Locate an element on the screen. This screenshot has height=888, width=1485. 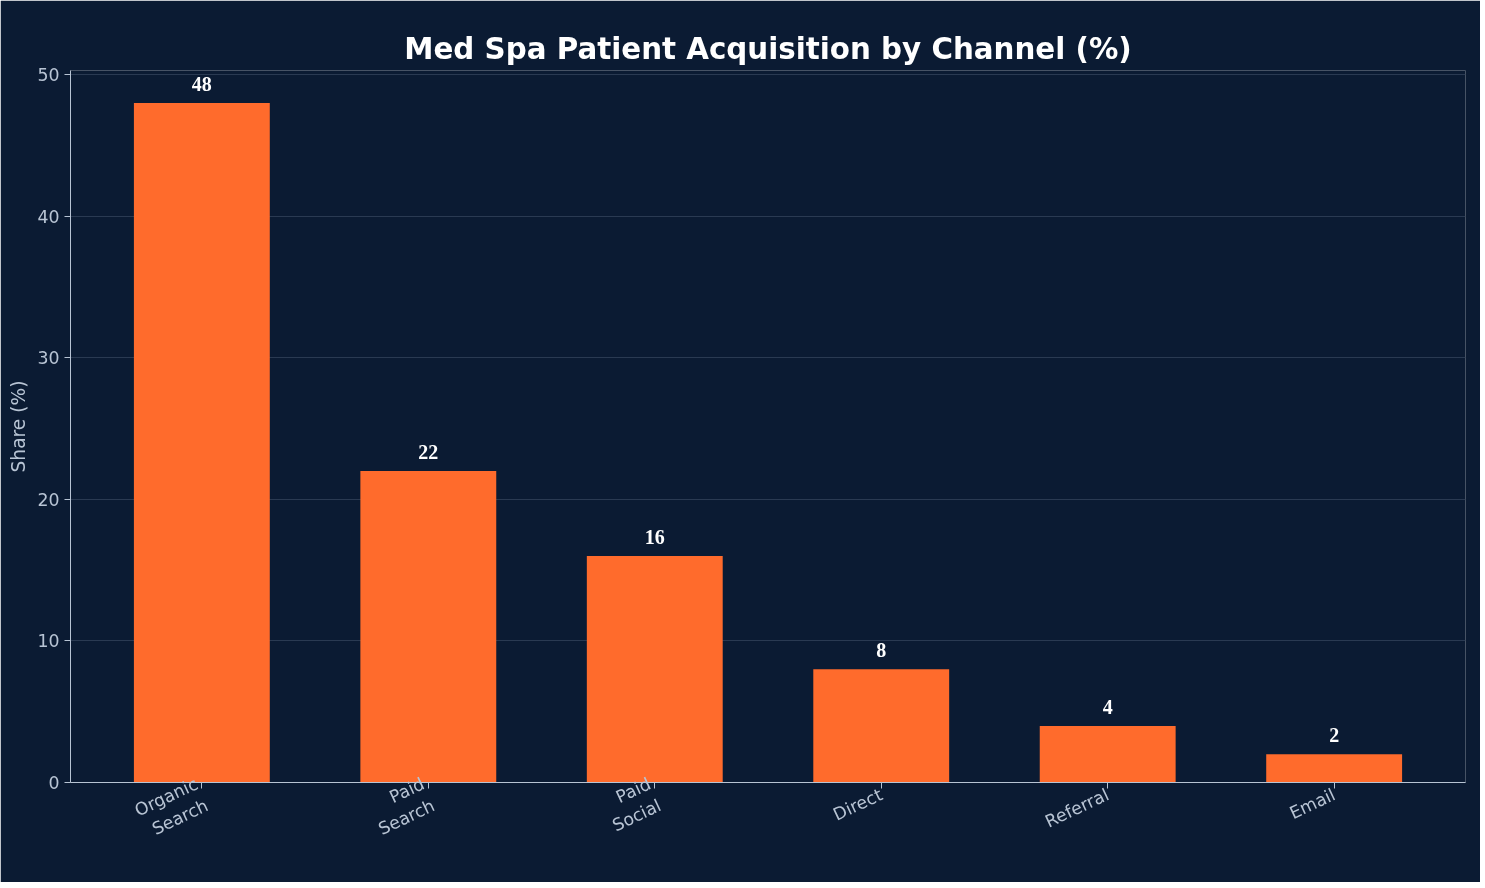
y-tick-label: 50 is located at coordinates (48, 75).